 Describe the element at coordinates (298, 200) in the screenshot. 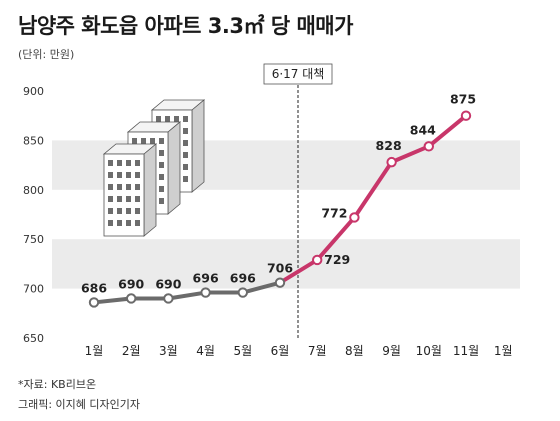

I see `policy-annotation: 6·17 대책` at that location.